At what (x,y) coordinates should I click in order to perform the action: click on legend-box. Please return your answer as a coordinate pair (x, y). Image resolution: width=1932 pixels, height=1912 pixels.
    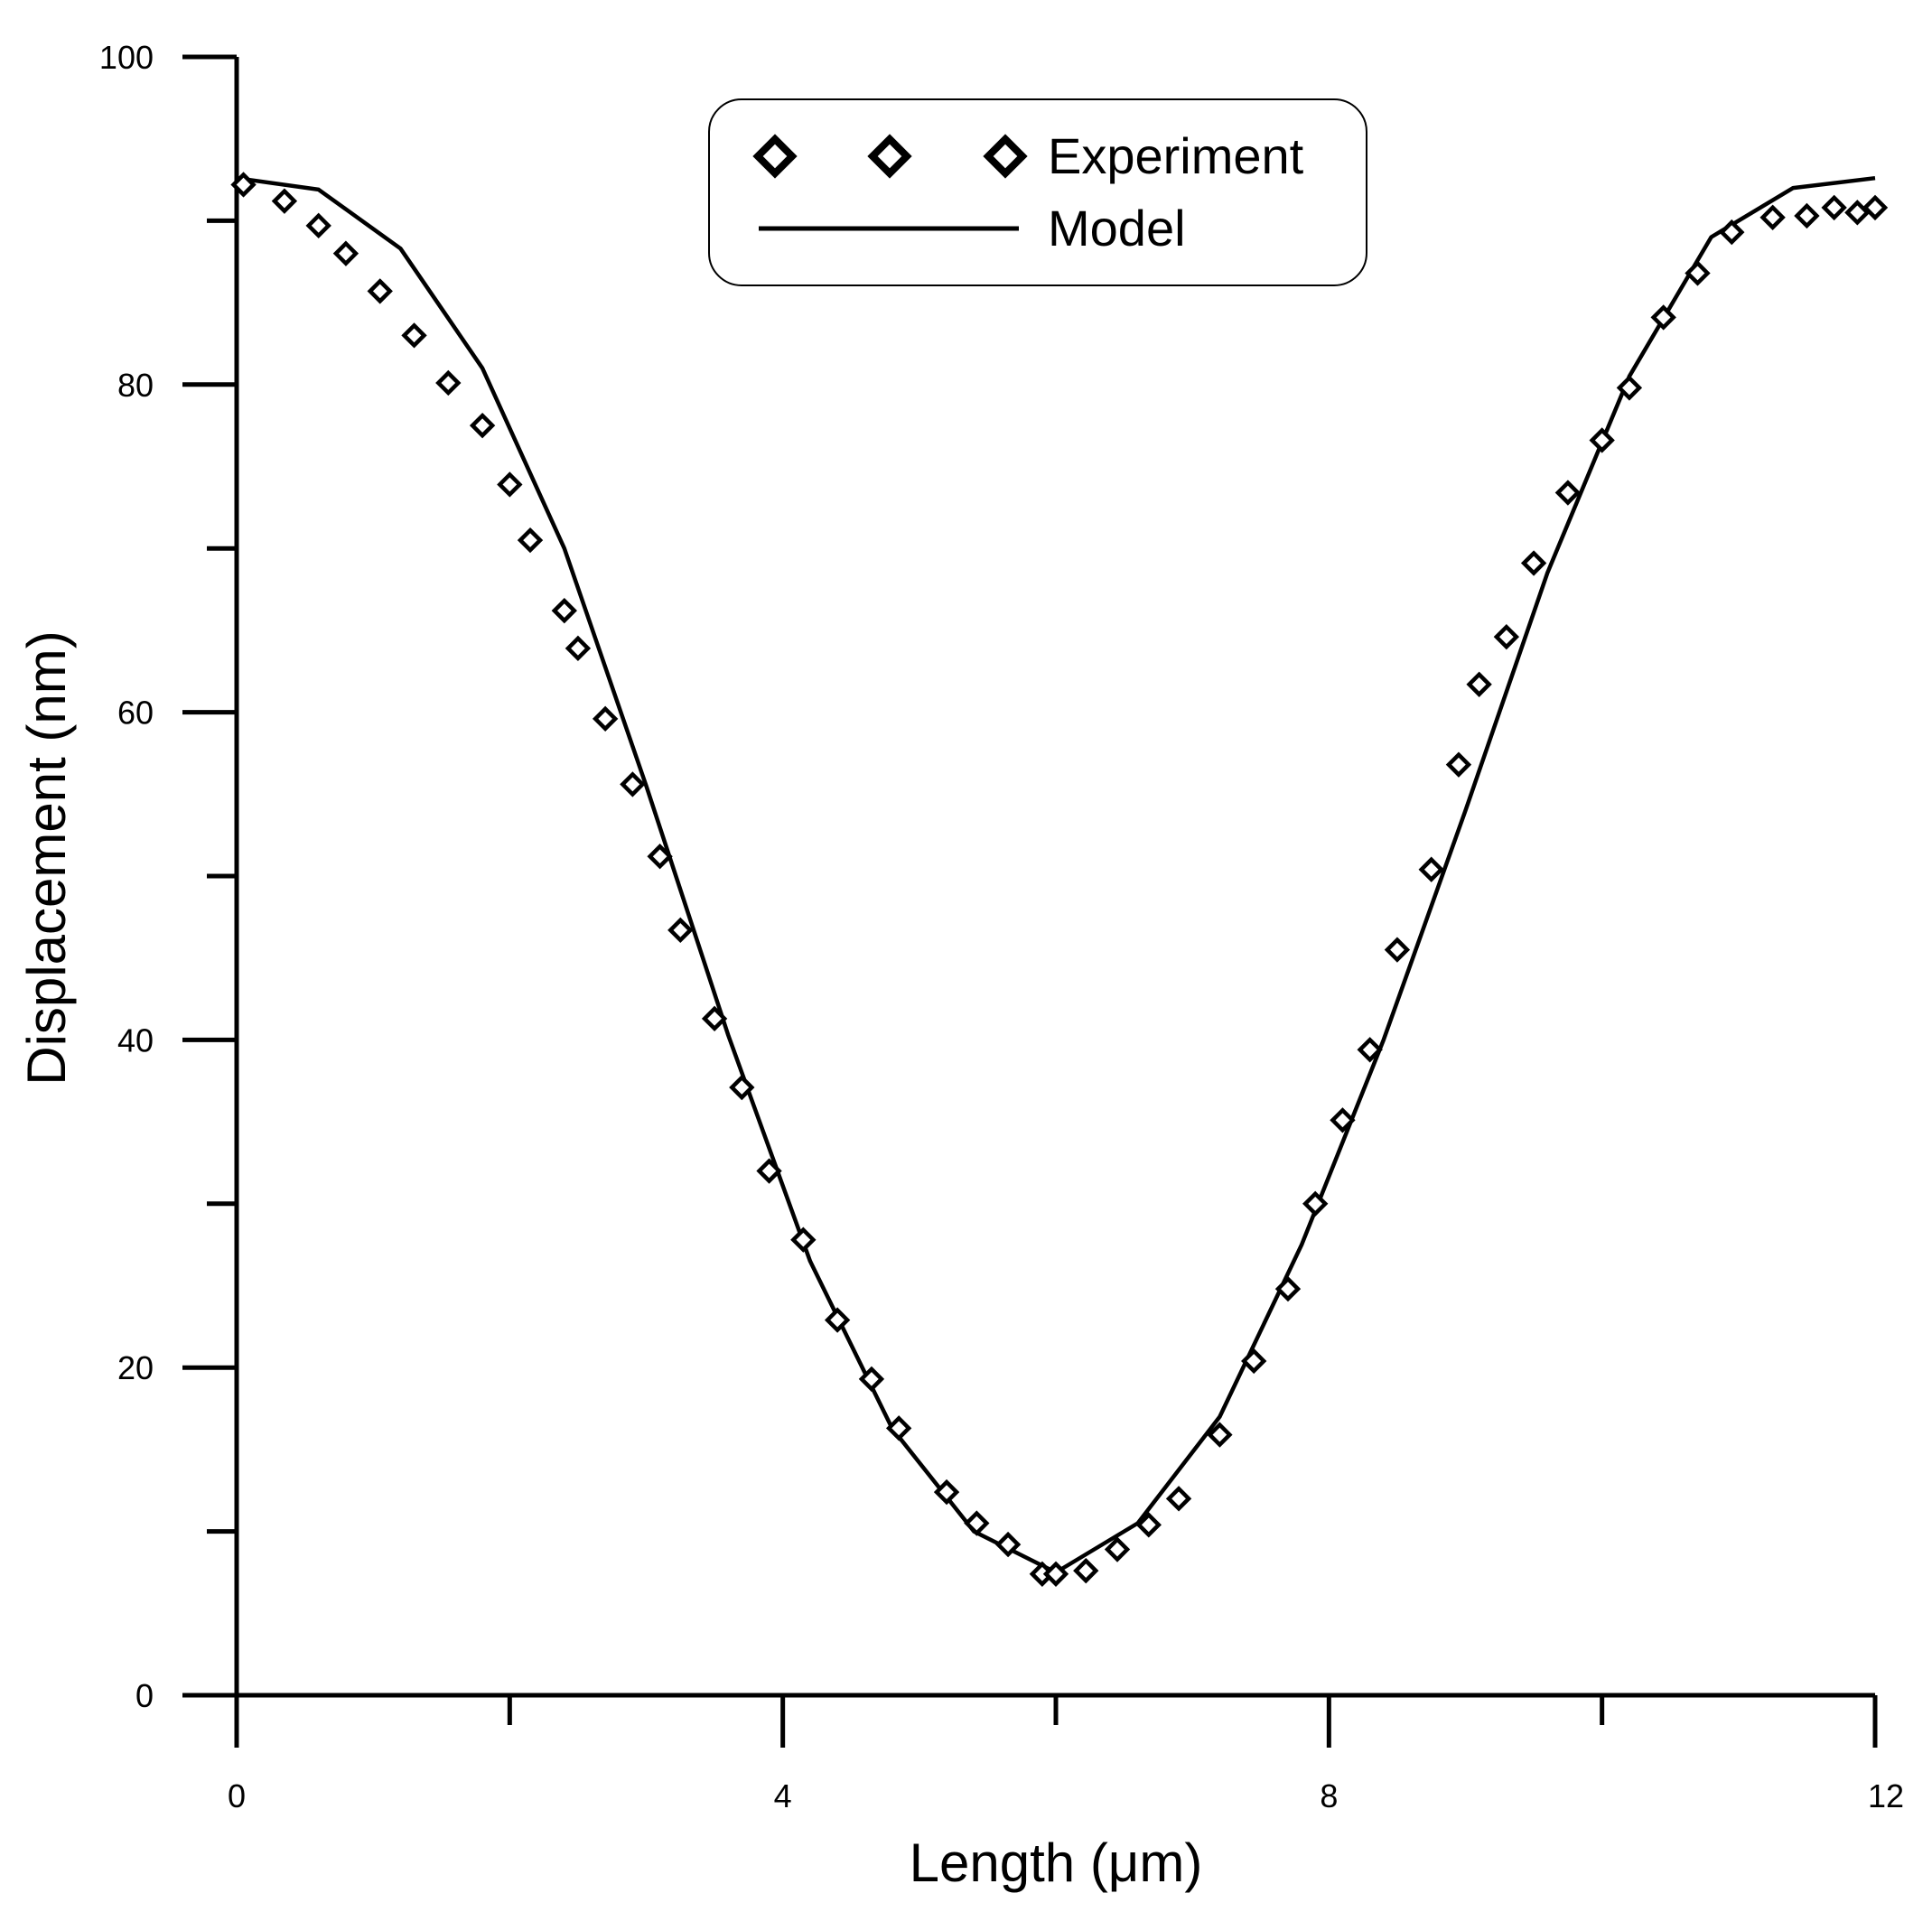
    Looking at the image, I should click on (1038, 192).